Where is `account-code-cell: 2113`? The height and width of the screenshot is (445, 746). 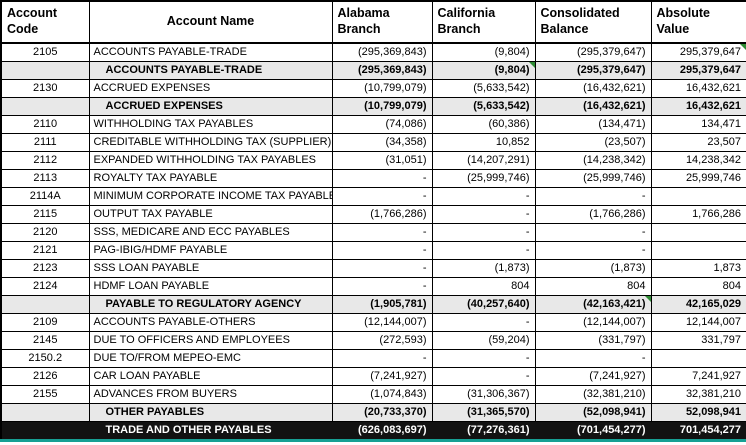
account-code-cell: 2113 is located at coordinates (45, 178).